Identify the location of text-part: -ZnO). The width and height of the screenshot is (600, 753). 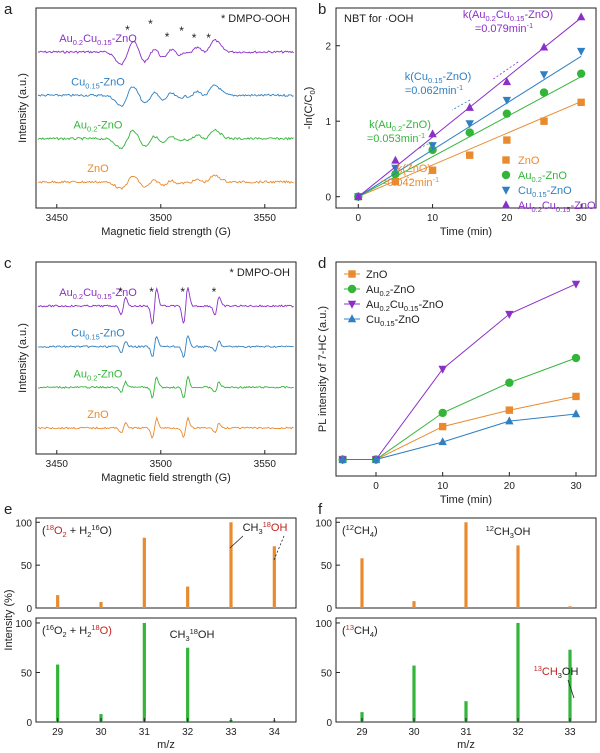
(416, 125).